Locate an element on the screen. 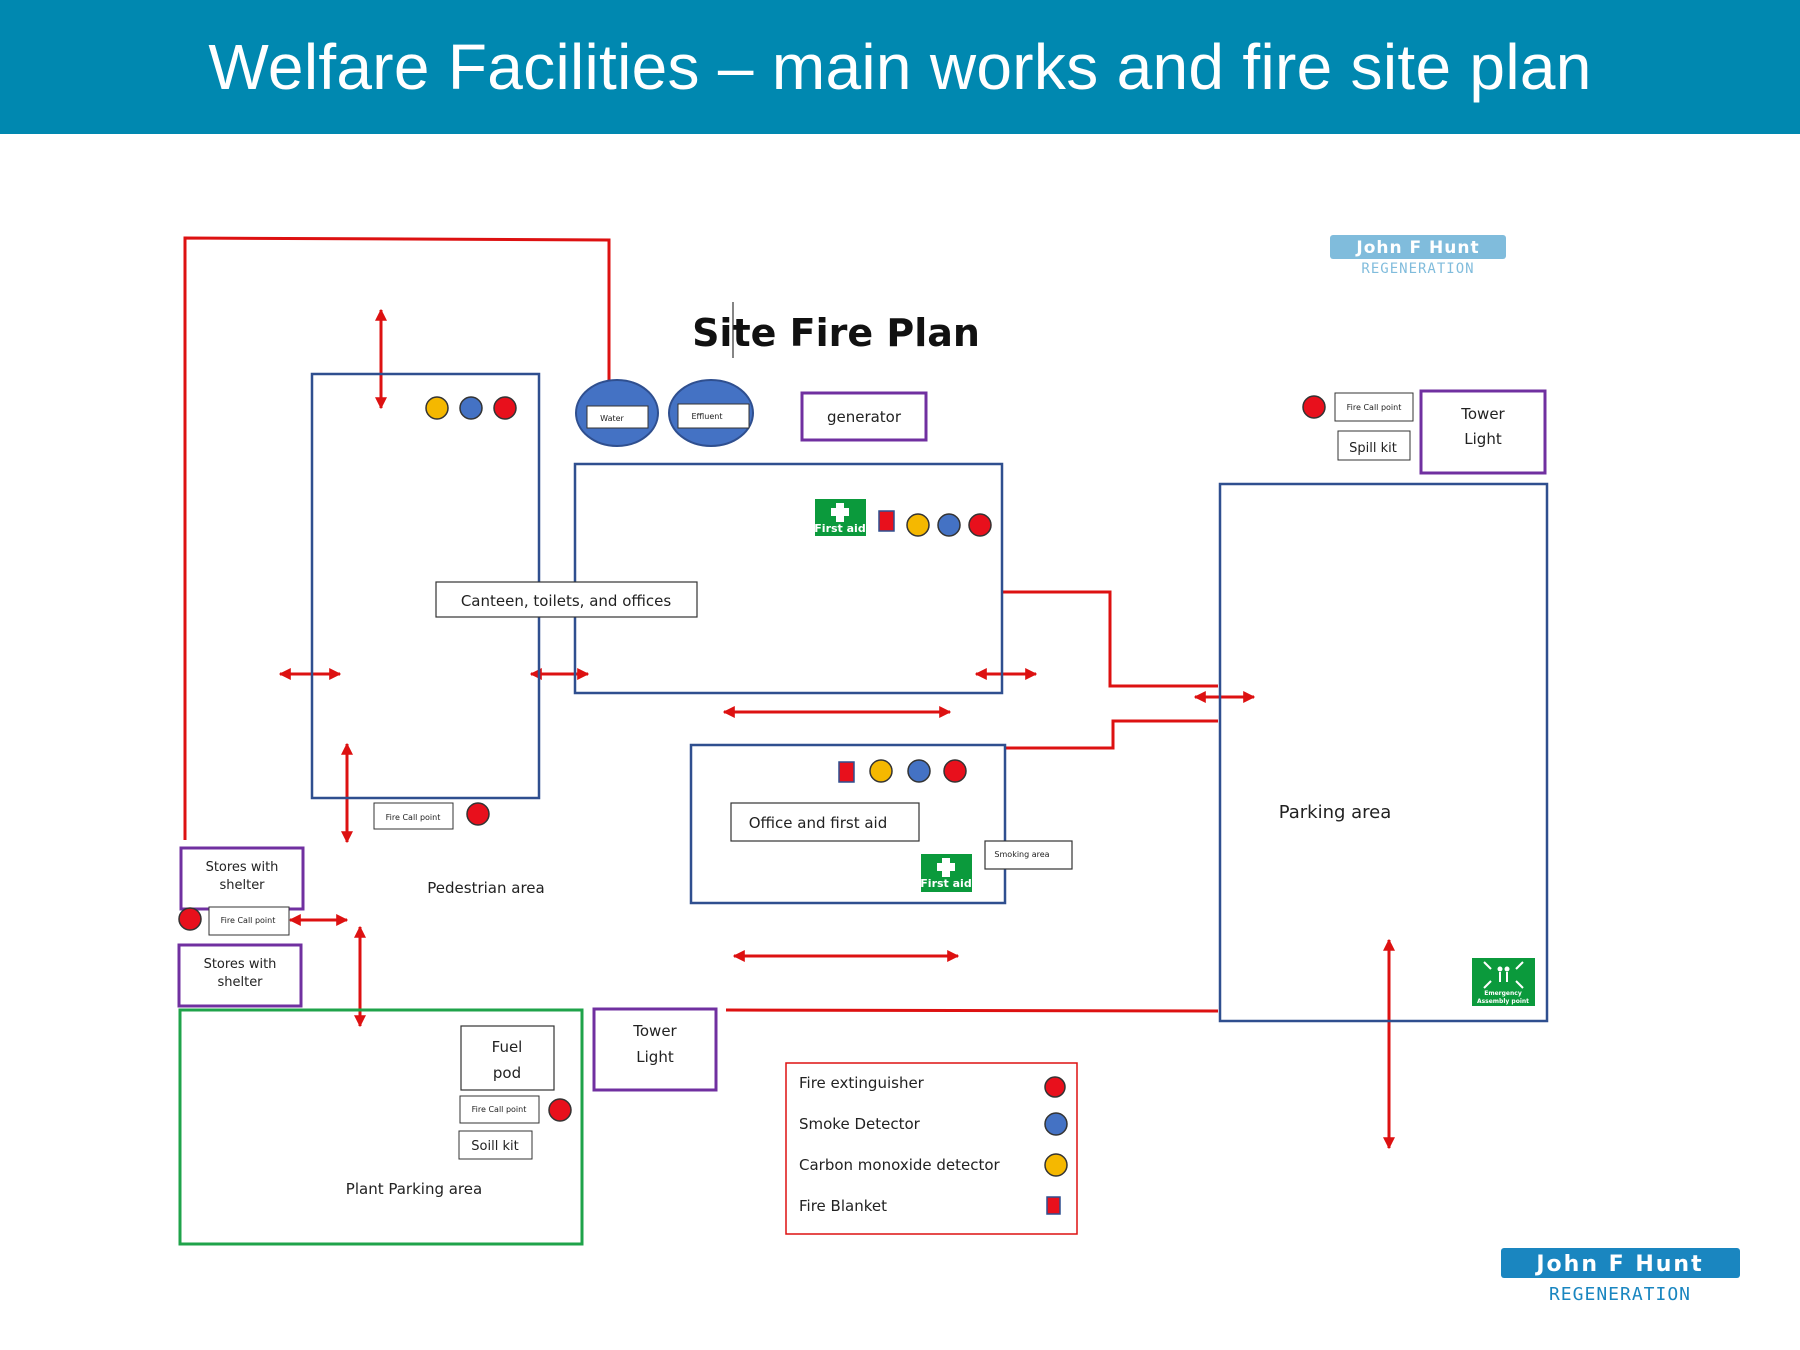 The width and height of the screenshot is (1800, 1350). legend-box is located at coordinates (931, 1148).